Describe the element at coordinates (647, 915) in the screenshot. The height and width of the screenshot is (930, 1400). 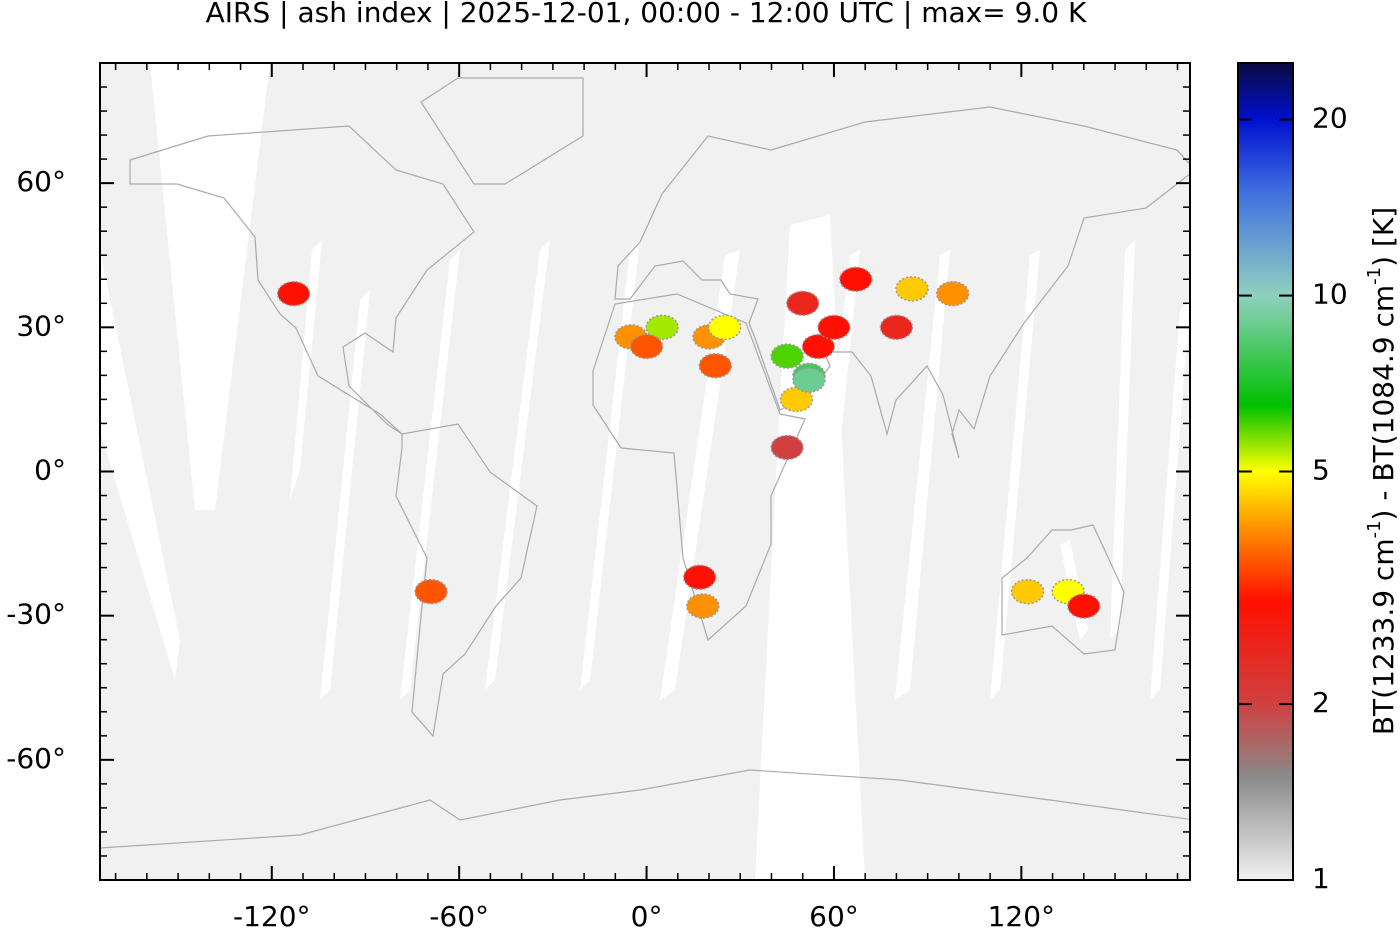
I see `x-tick-label: 0°` at that location.